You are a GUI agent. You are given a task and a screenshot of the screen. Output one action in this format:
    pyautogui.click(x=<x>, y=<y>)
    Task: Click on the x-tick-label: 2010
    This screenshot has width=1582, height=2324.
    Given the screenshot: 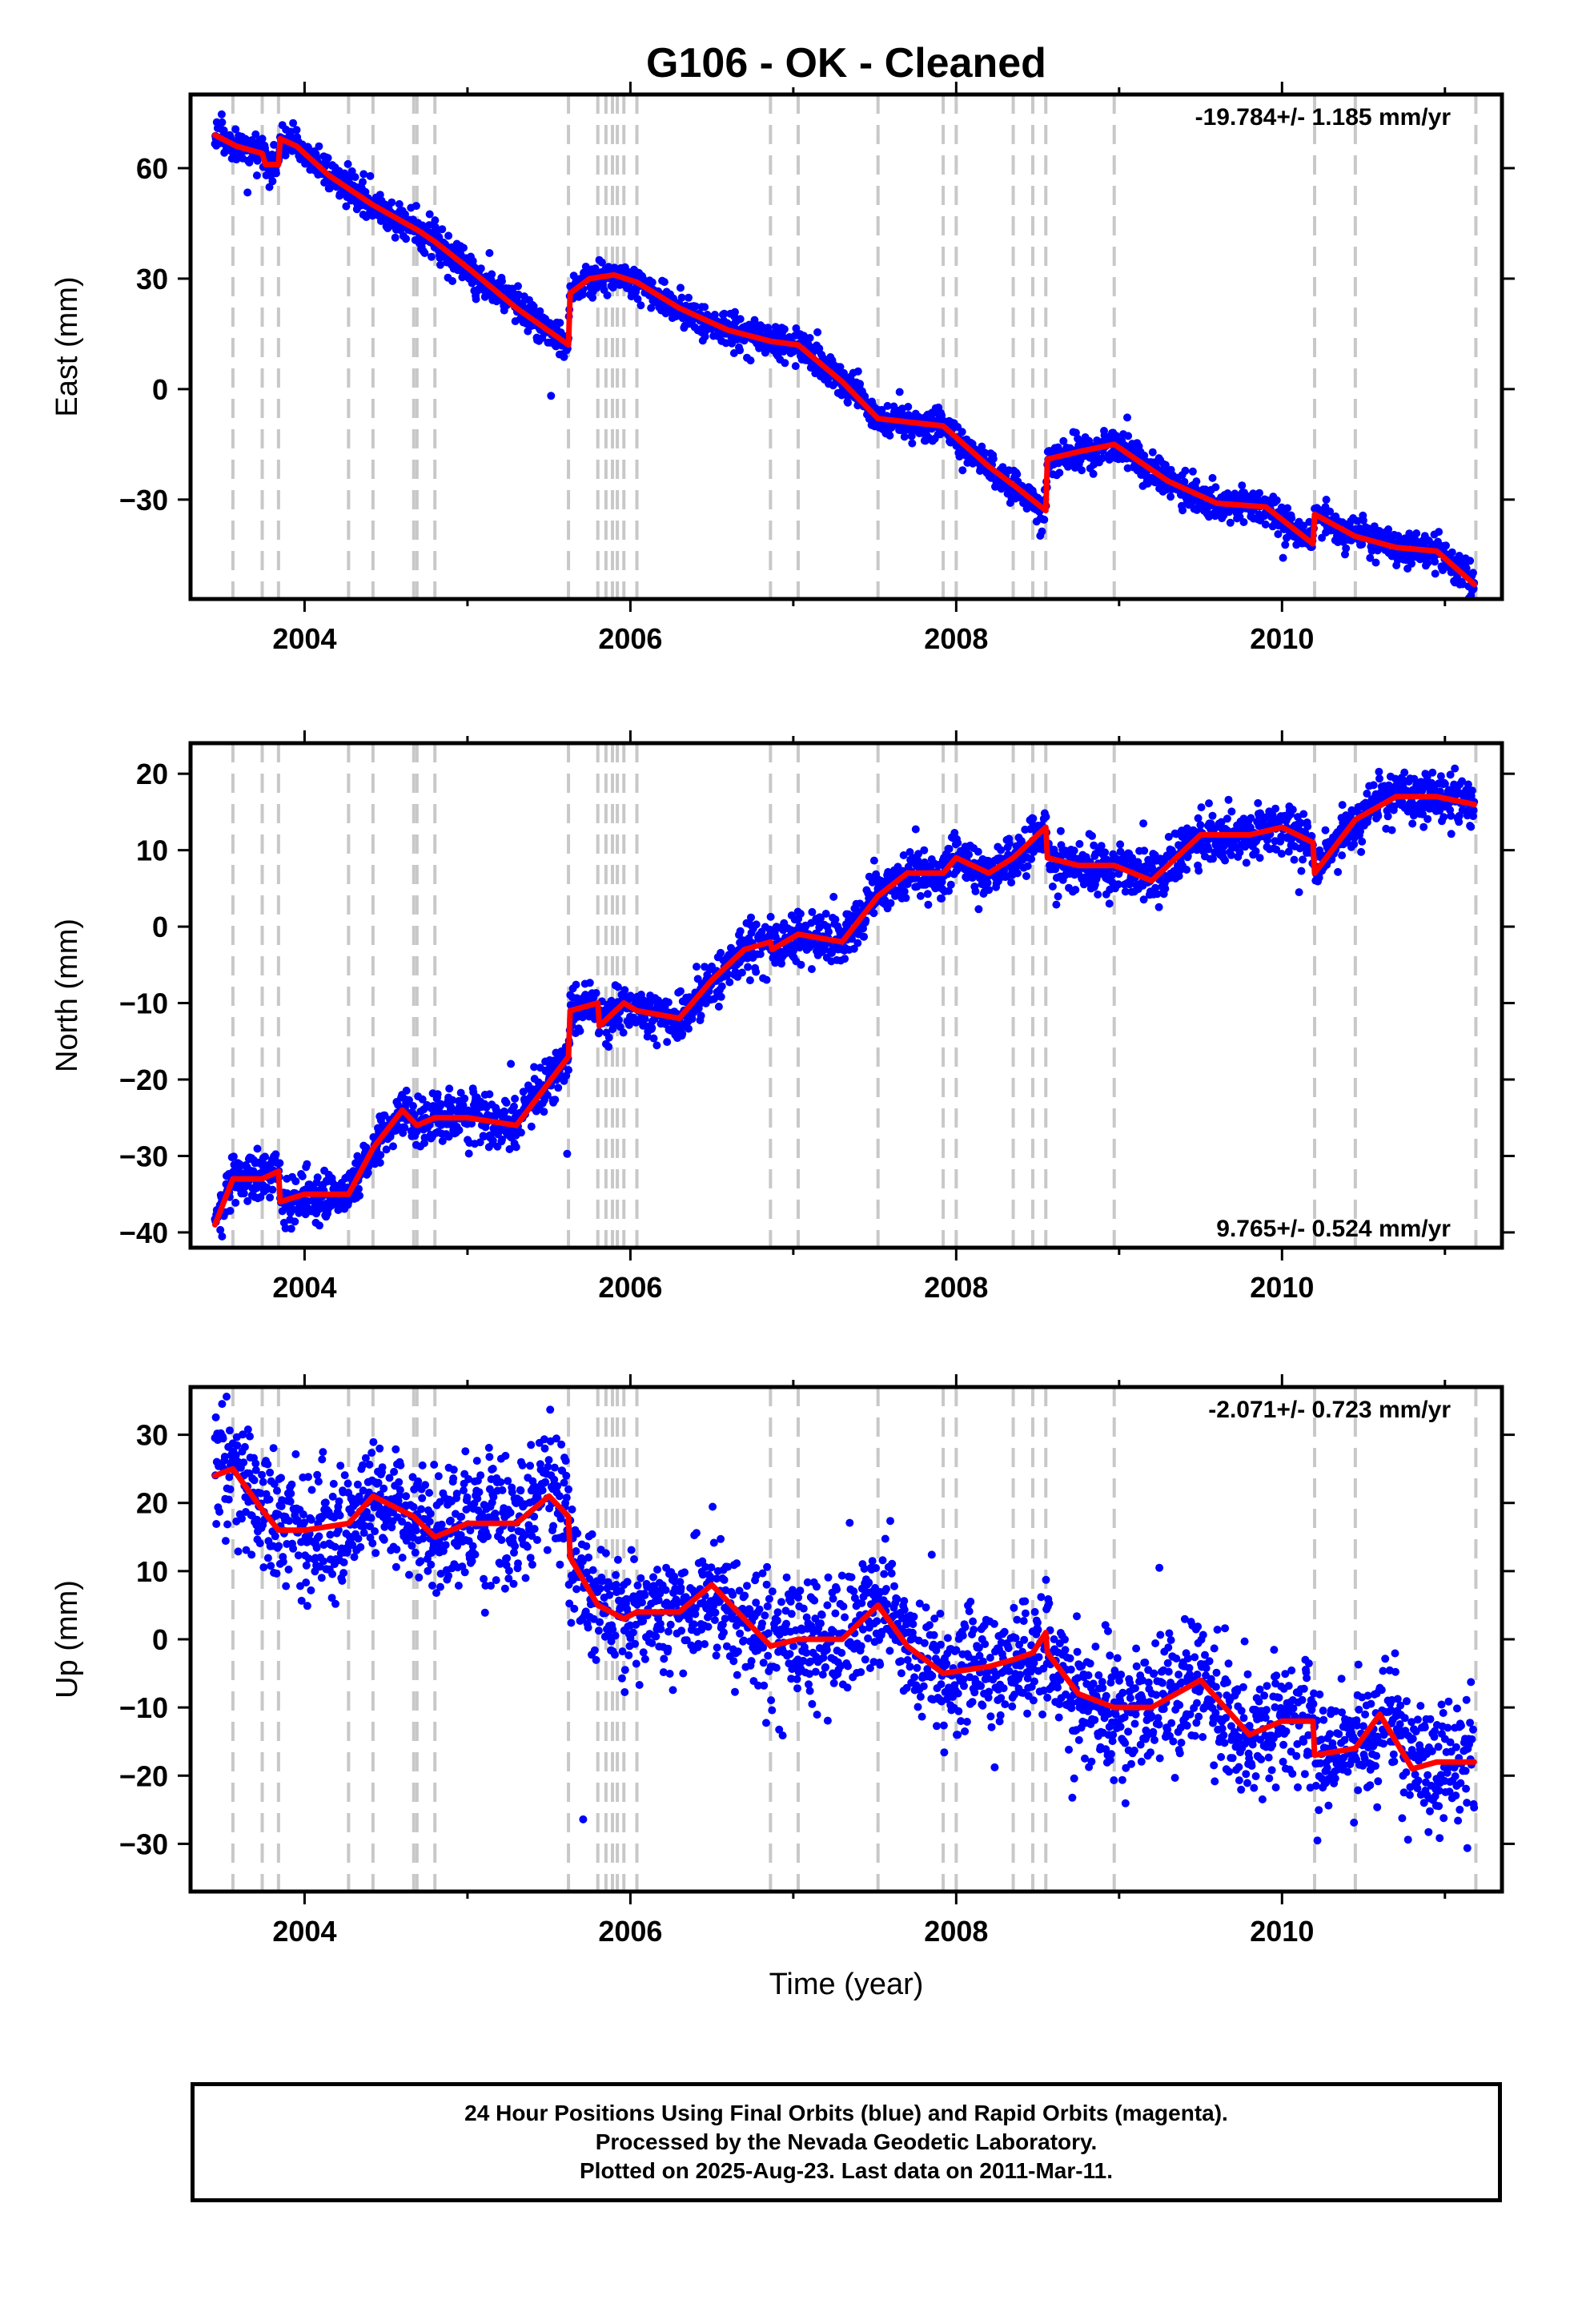 What is the action you would take?
    pyautogui.click(x=1282, y=638)
    